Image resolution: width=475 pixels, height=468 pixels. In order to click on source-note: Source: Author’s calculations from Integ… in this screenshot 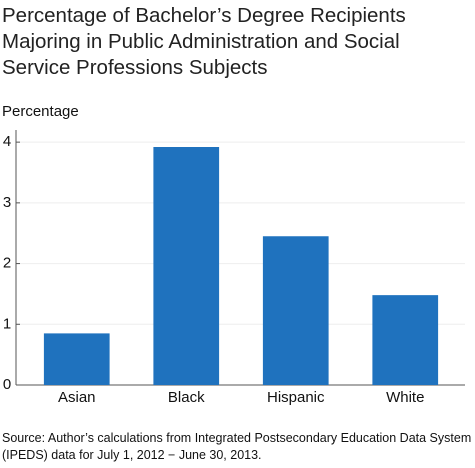, I will do `click(237, 446)`.